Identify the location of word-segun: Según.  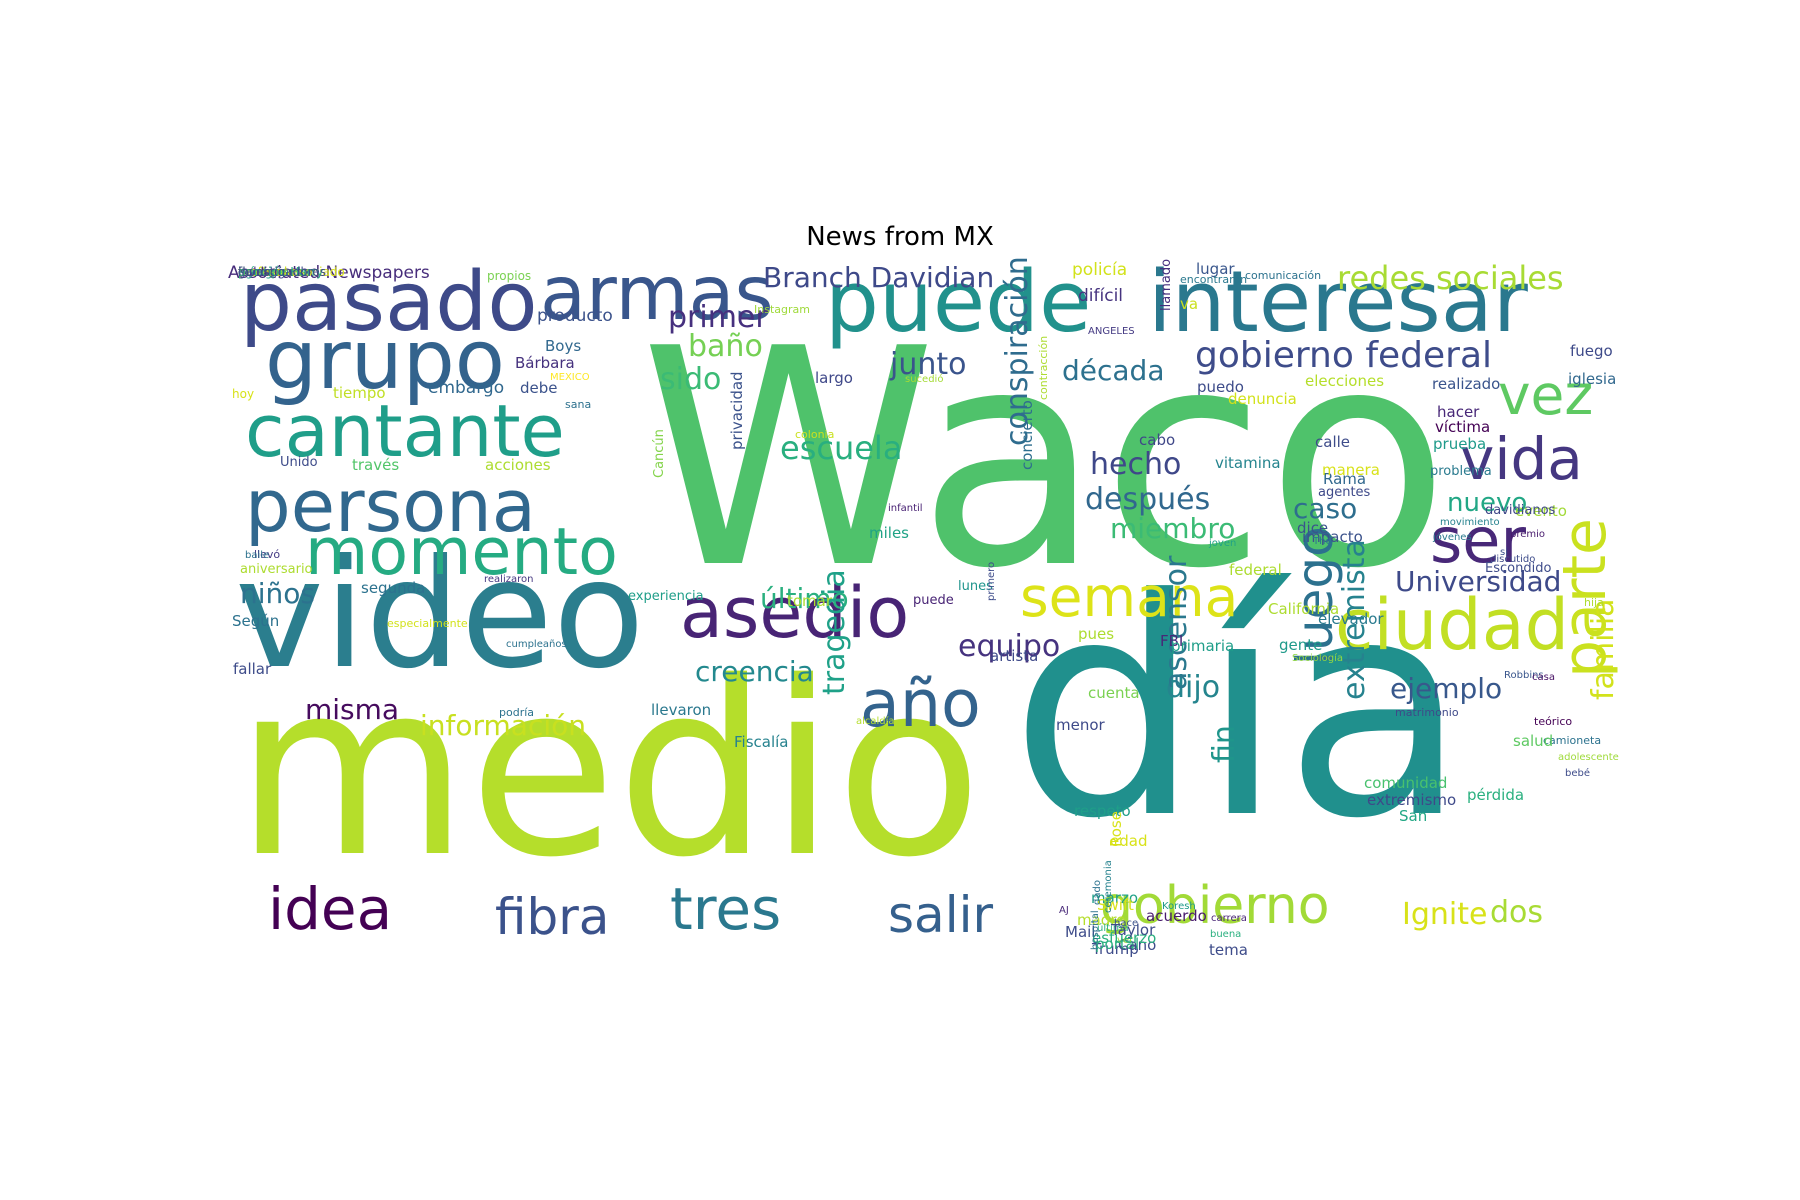
(256, 621).